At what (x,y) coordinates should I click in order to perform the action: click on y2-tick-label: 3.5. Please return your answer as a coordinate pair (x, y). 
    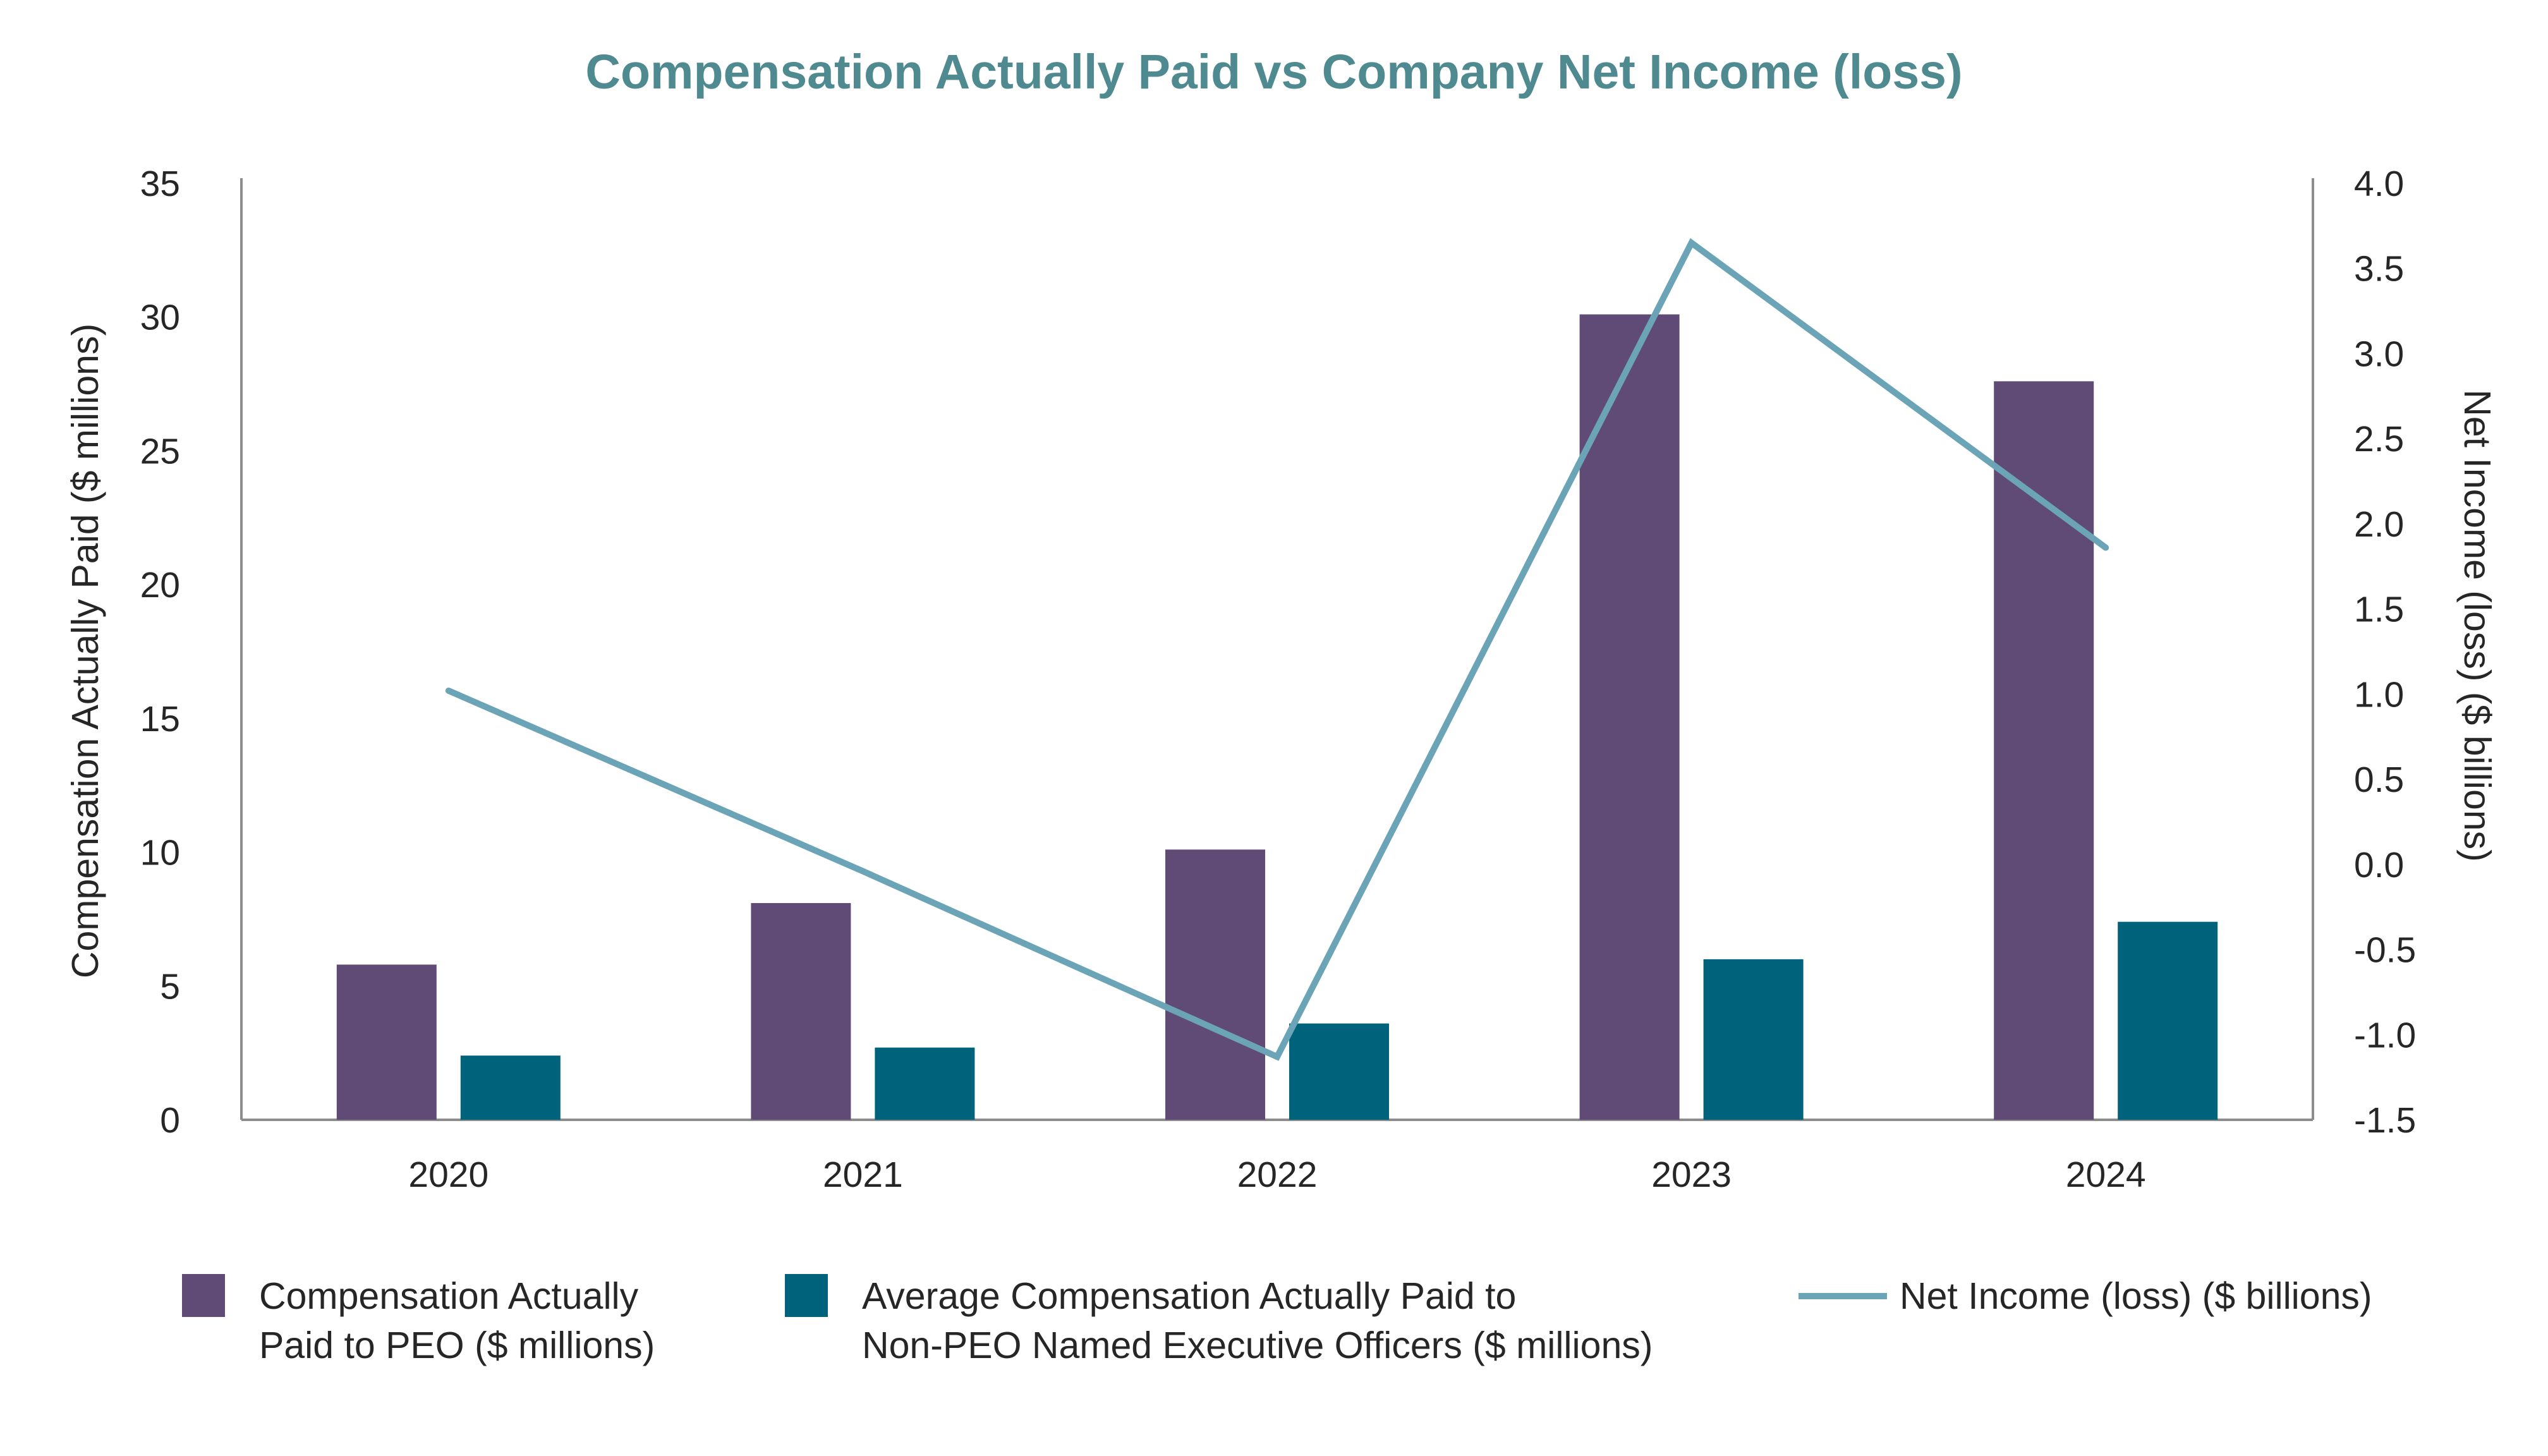
    Looking at the image, I should click on (2379, 269).